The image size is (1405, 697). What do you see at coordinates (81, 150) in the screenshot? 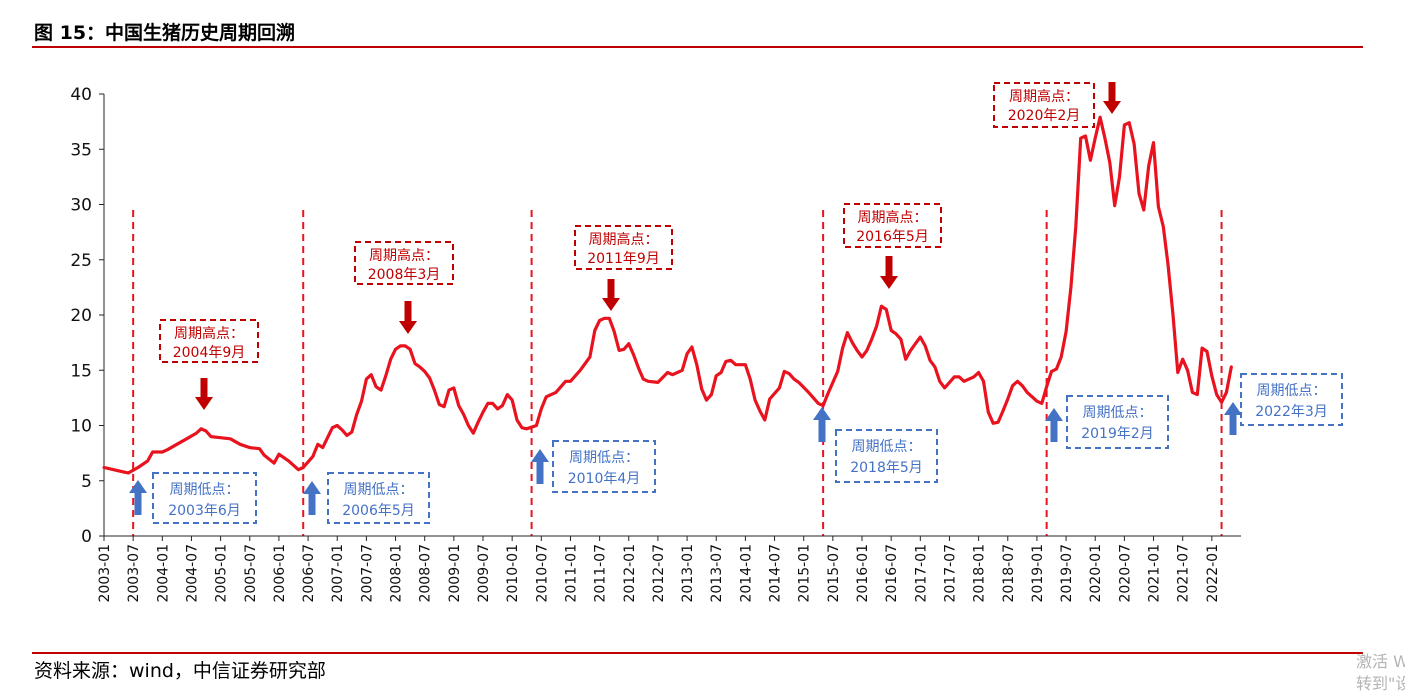
I see `y-tick-label: 35` at bounding box center [81, 150].